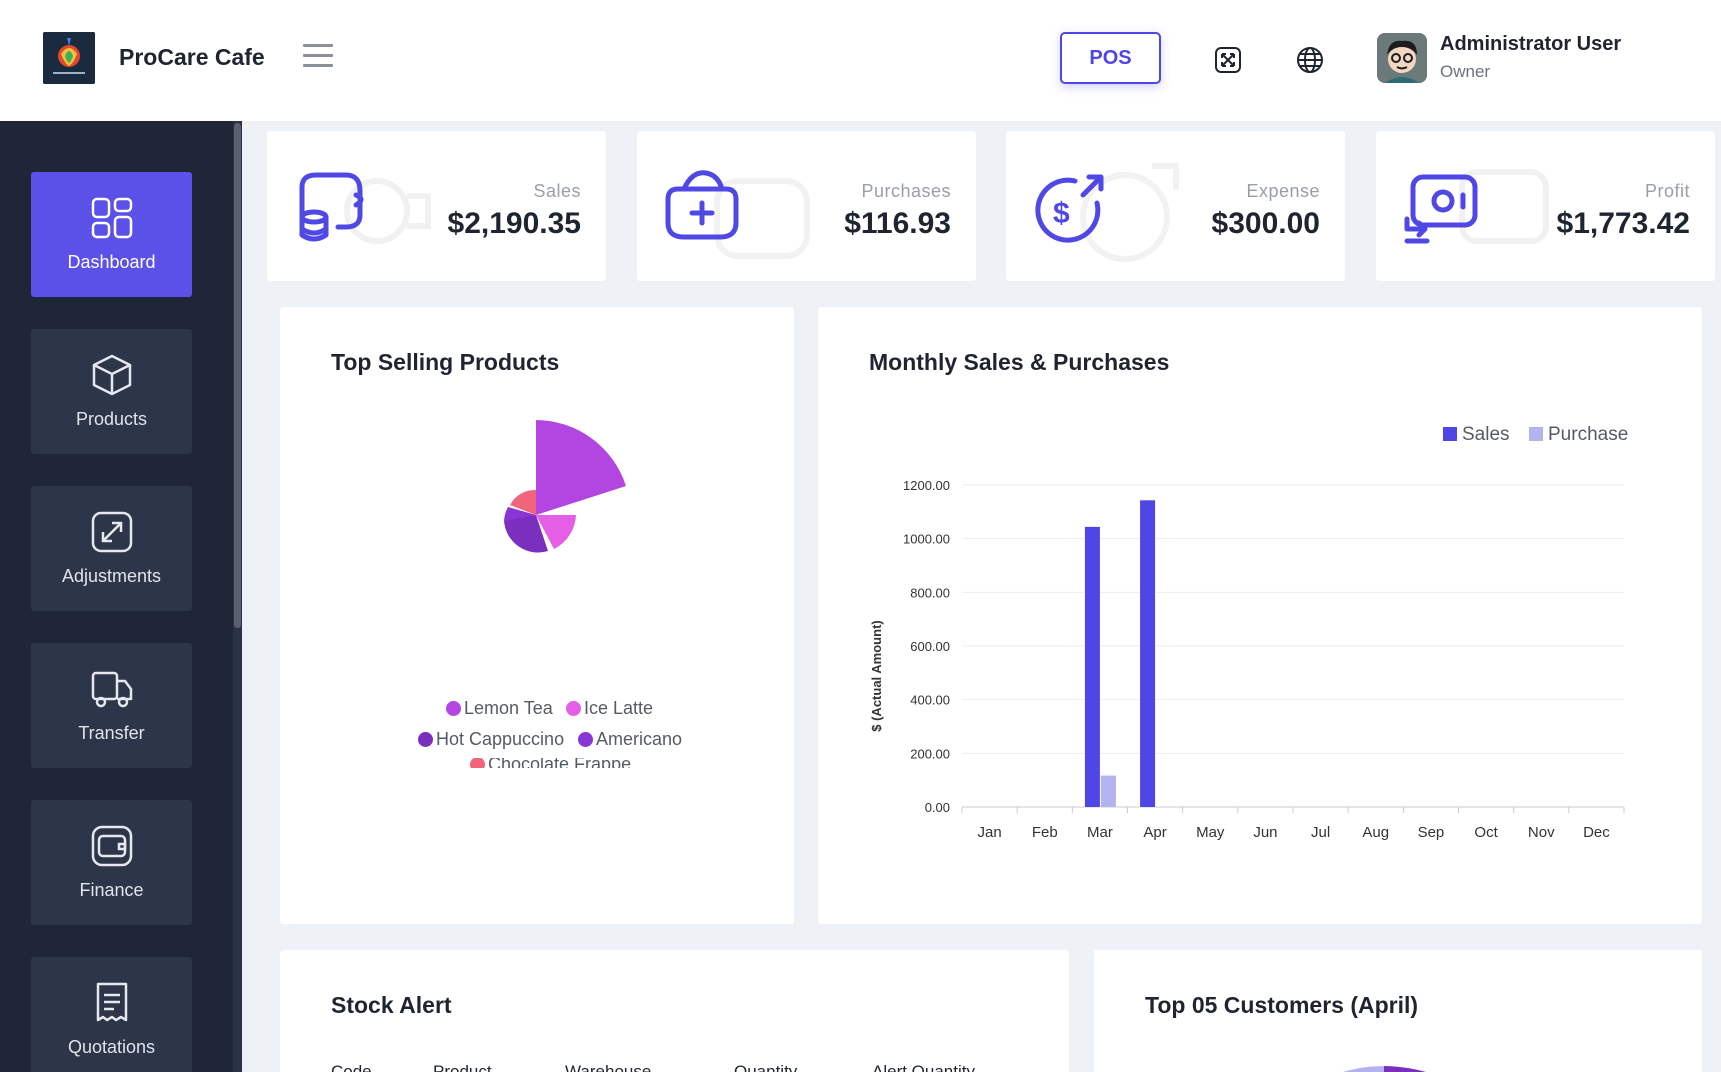 This screenshot has width=1721, height=1072. I want to click on y-tick-label: 200.00, so click(930, 753).